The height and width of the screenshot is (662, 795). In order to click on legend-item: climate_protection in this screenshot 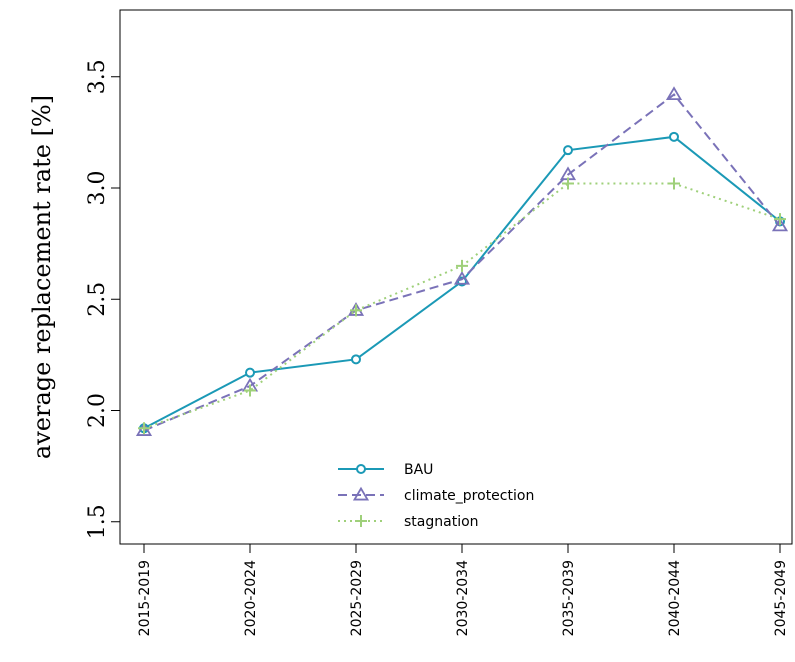, I will do `click(436, 495)`.